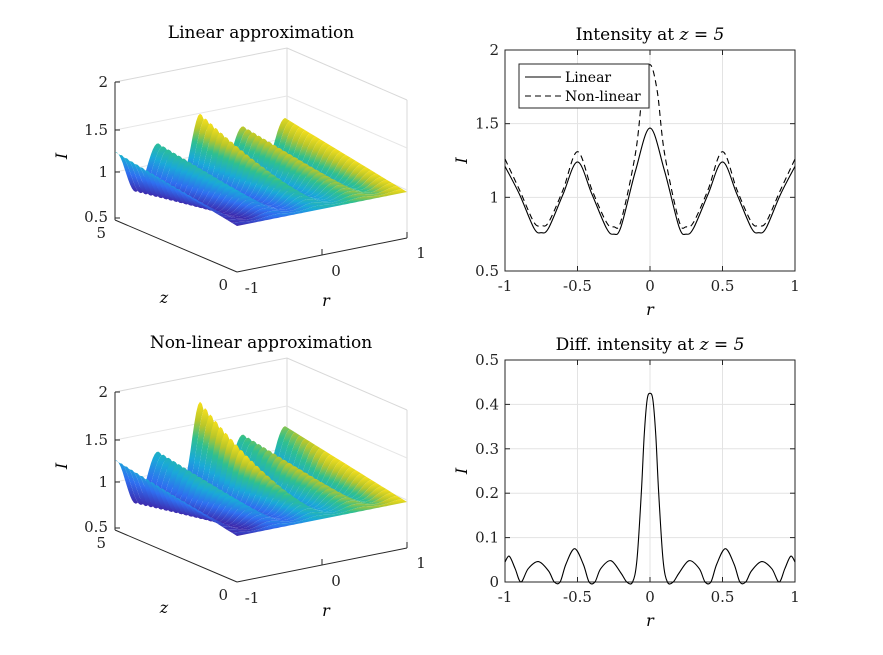  I want to click on plot-title: Diff. intensity at z = 5, so click(650, 345).